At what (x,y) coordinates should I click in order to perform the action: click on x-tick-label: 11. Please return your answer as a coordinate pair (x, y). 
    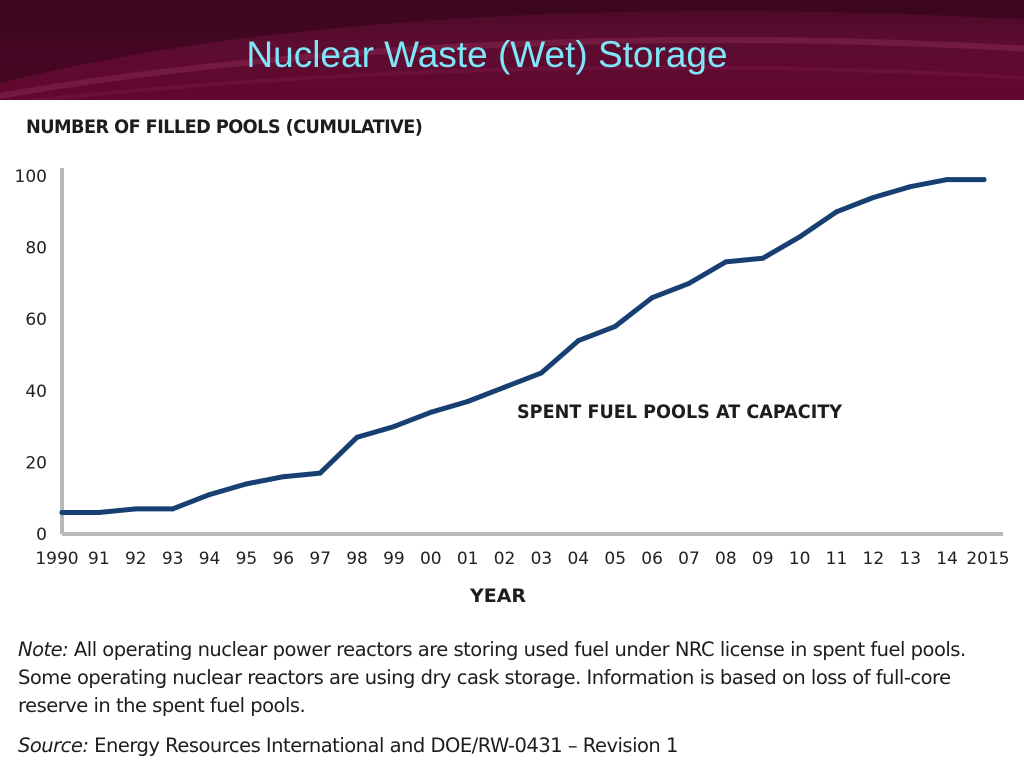
    Looking at the image, I should click on (837, 559).